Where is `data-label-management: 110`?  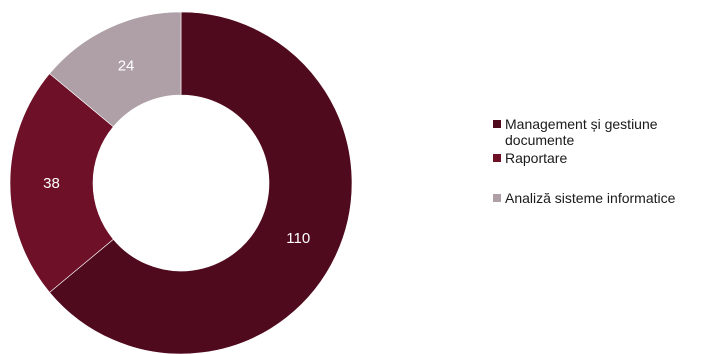 data-label-management: 110 is located at coordinates (298, 238).